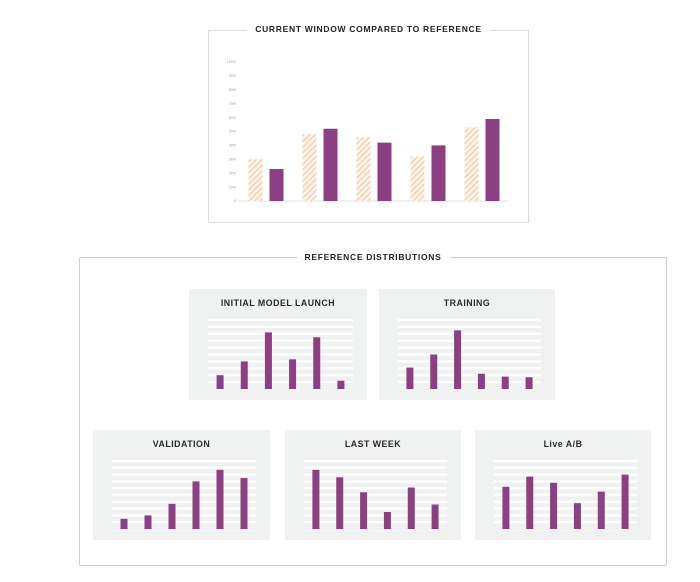  What do you see at coordinates (233, 104) in the screenshot?
I see `y-tick-label: 70%` at bounding box center [233, 104].